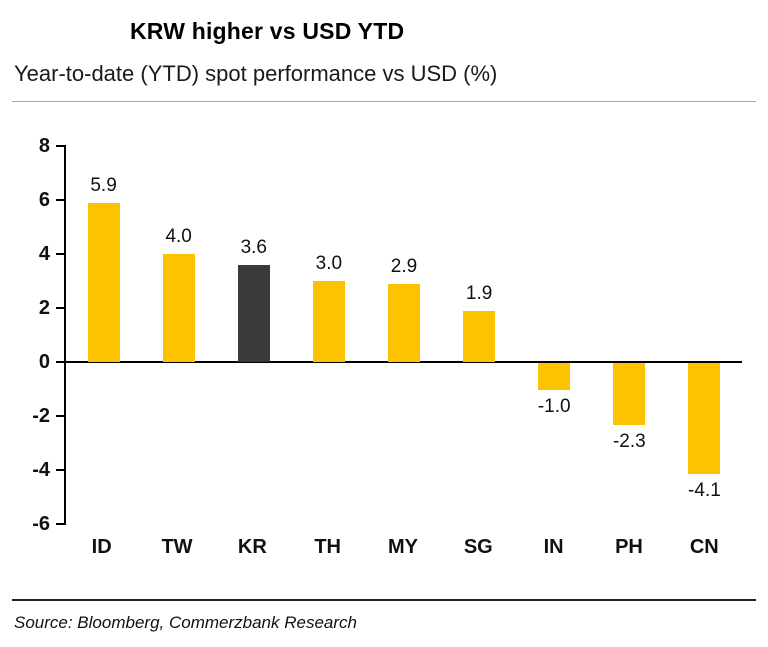 This screenshot has width=768, height=647. I want to click on bar-column-cn: -4.1, so click(704, 335).